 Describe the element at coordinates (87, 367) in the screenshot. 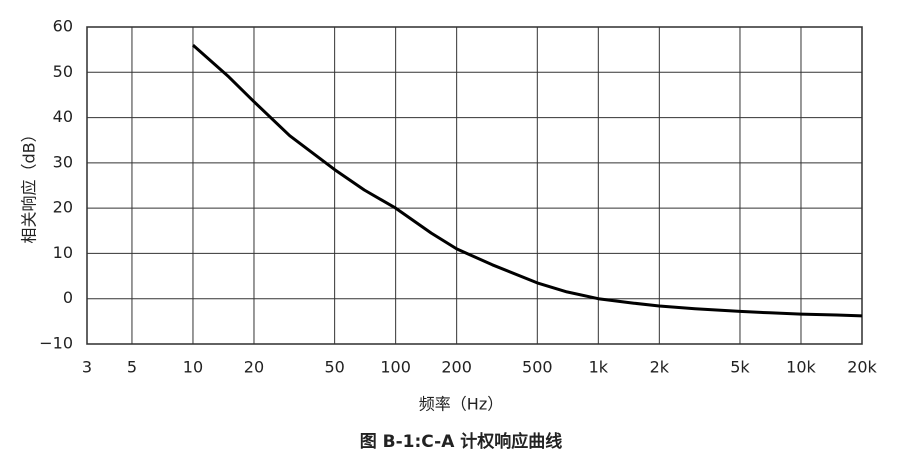

I see `x-tick-label: 3` at that location.